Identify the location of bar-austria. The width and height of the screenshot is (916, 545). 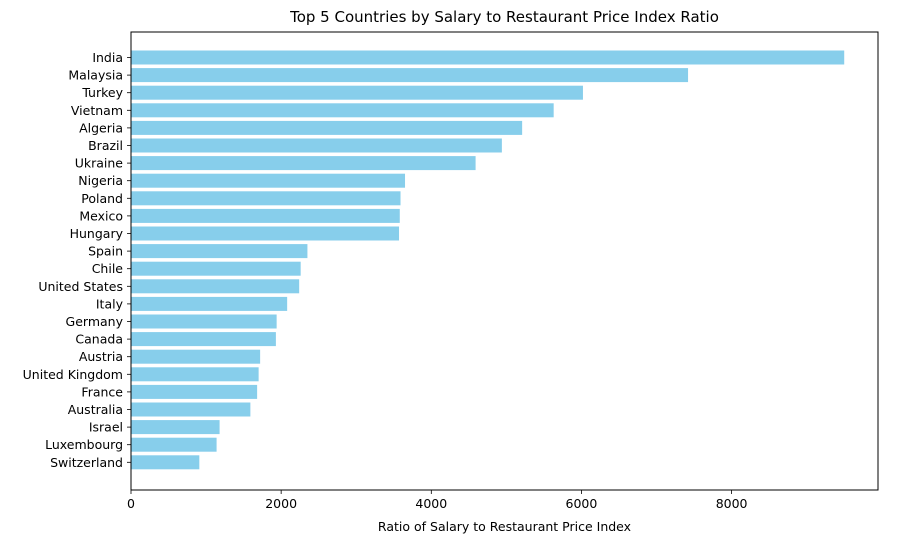
(196, 356).